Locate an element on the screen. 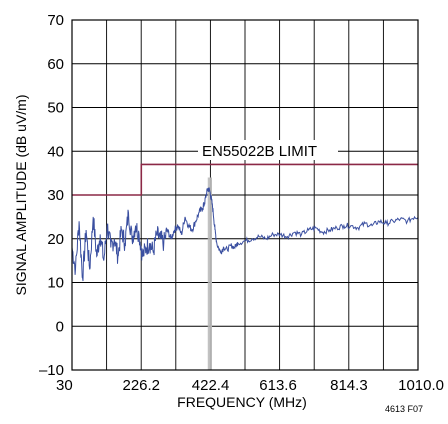 Image resolution: width=448 pixels, height=424 pixels. annotation-en55022b-limit: EN55022B LIMIT is located at coordinates (259, 151).